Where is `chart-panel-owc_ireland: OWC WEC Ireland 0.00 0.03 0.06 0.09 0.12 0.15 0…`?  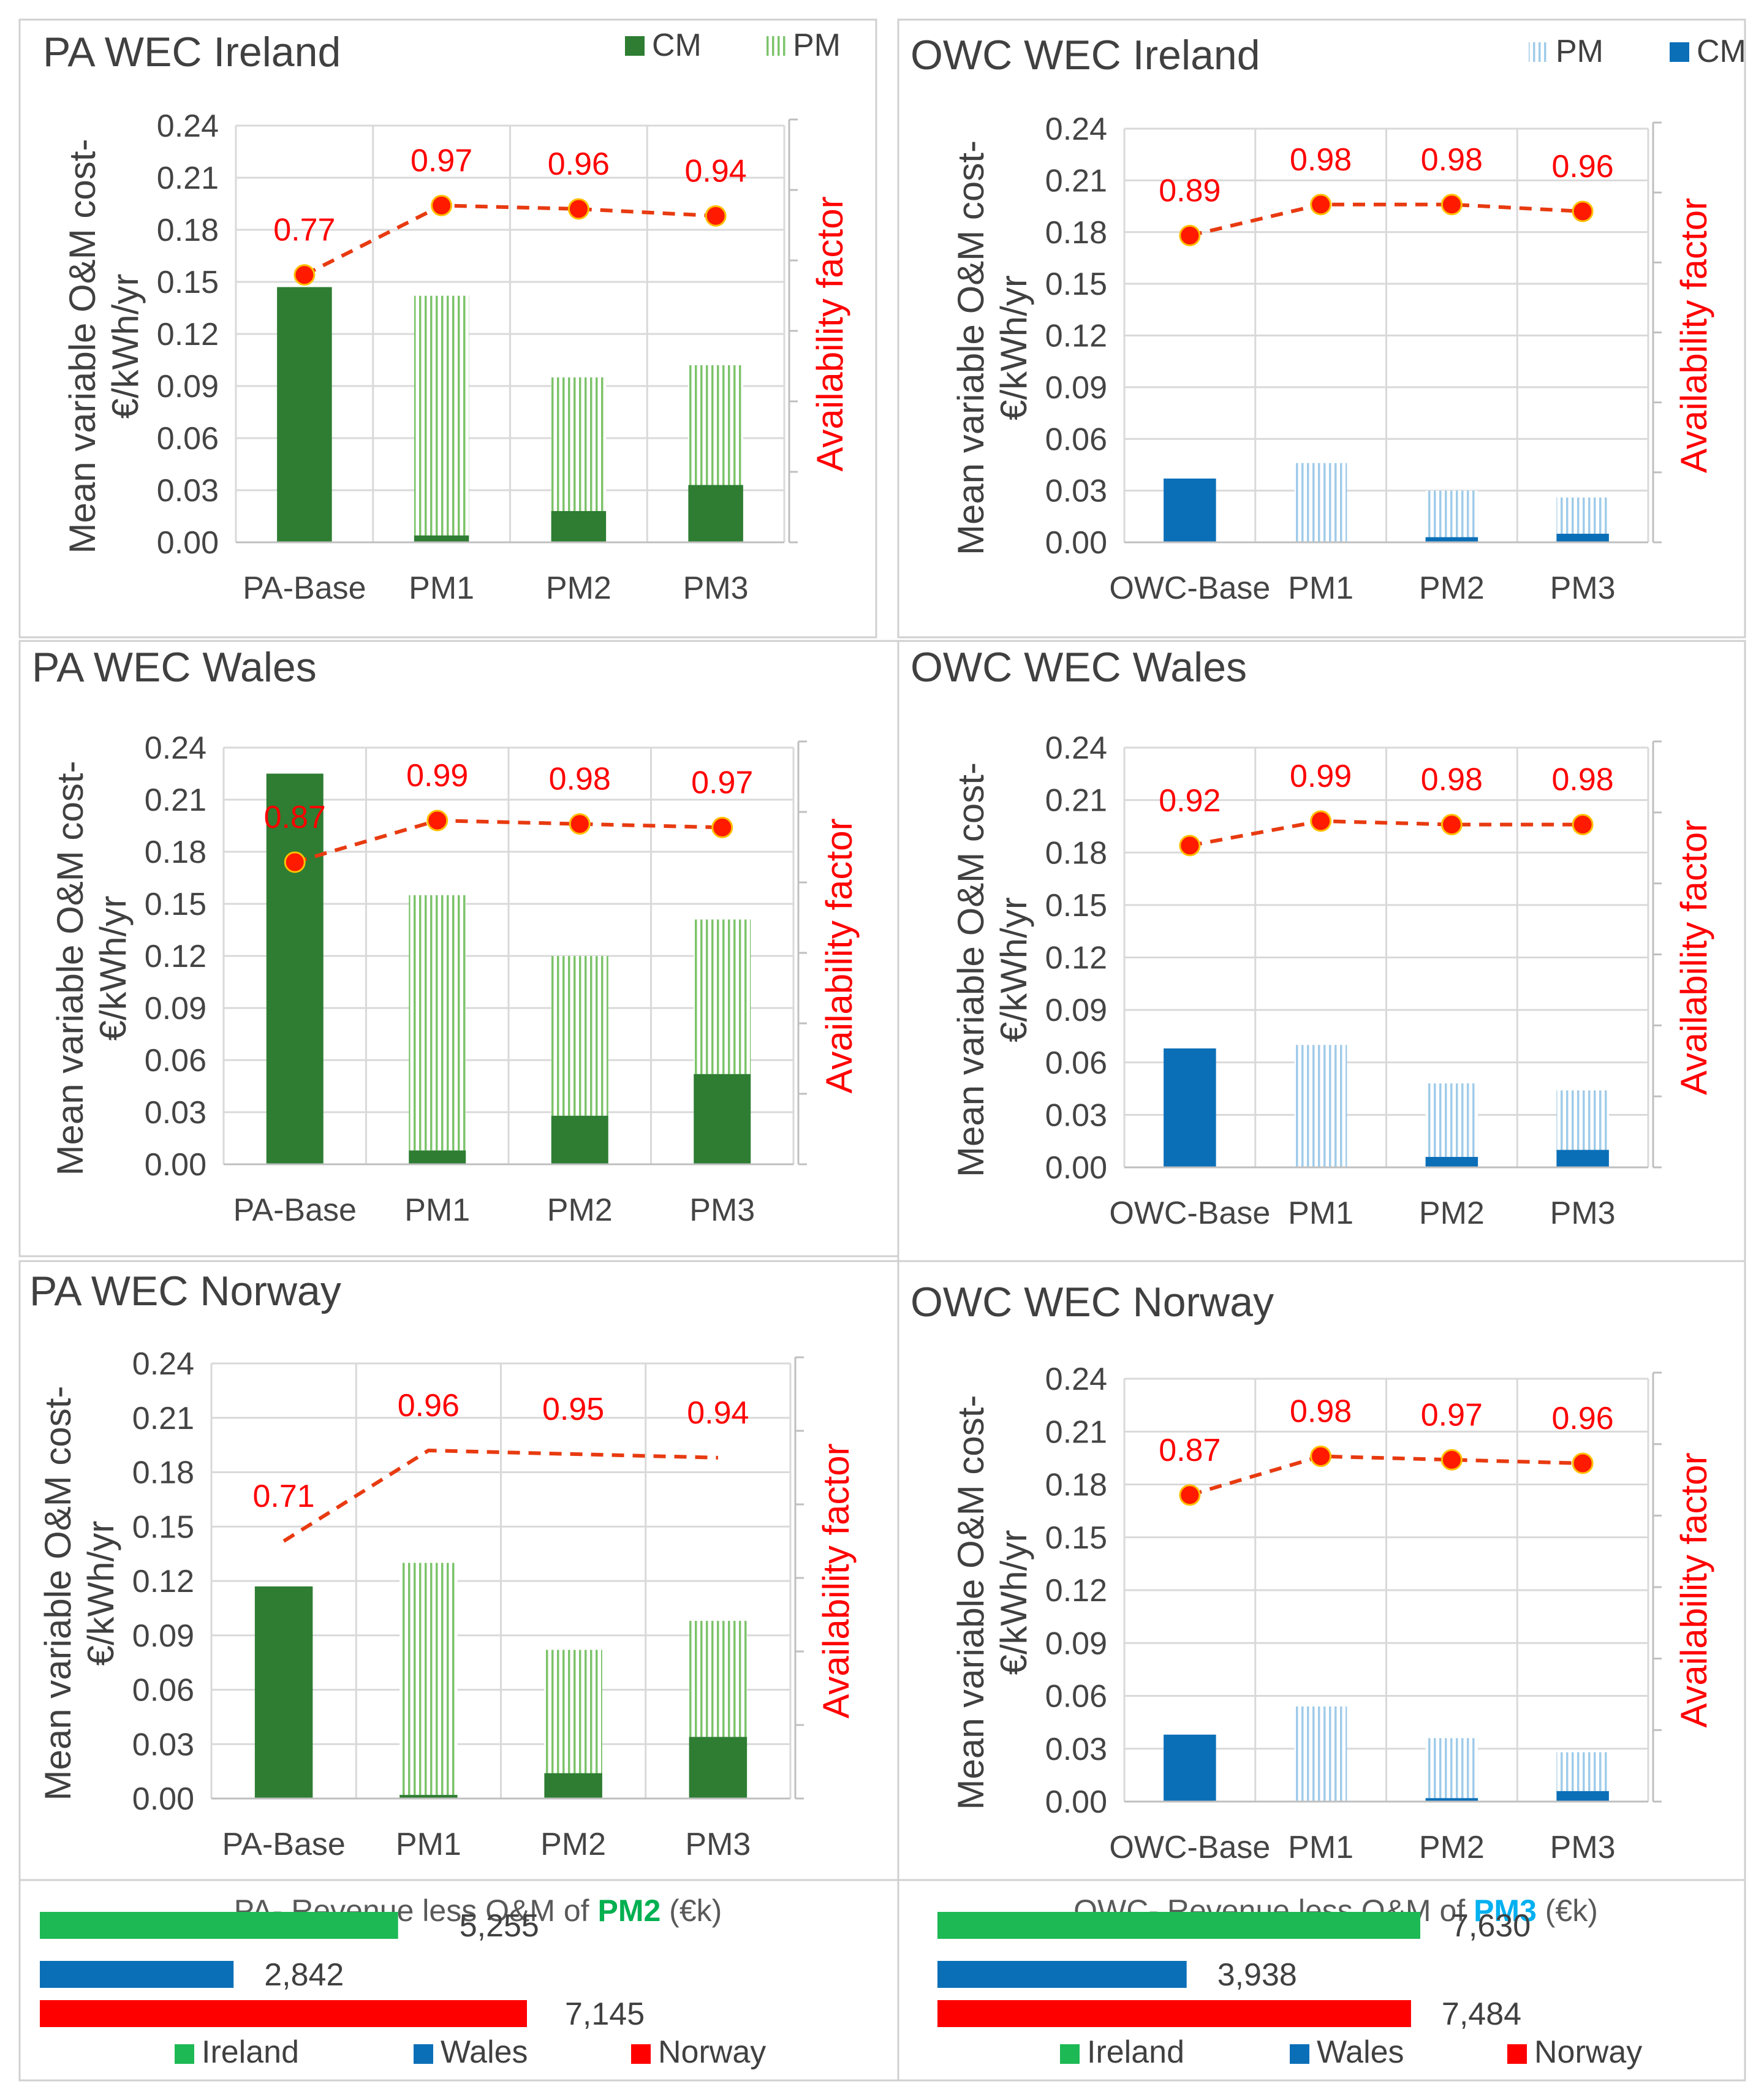
chart-panel-owc_ireland: OWC WEC Ireland 0.00 0.03 0.06 0.09 0.12 0.15 0… is located at coordinates (1321, 328).